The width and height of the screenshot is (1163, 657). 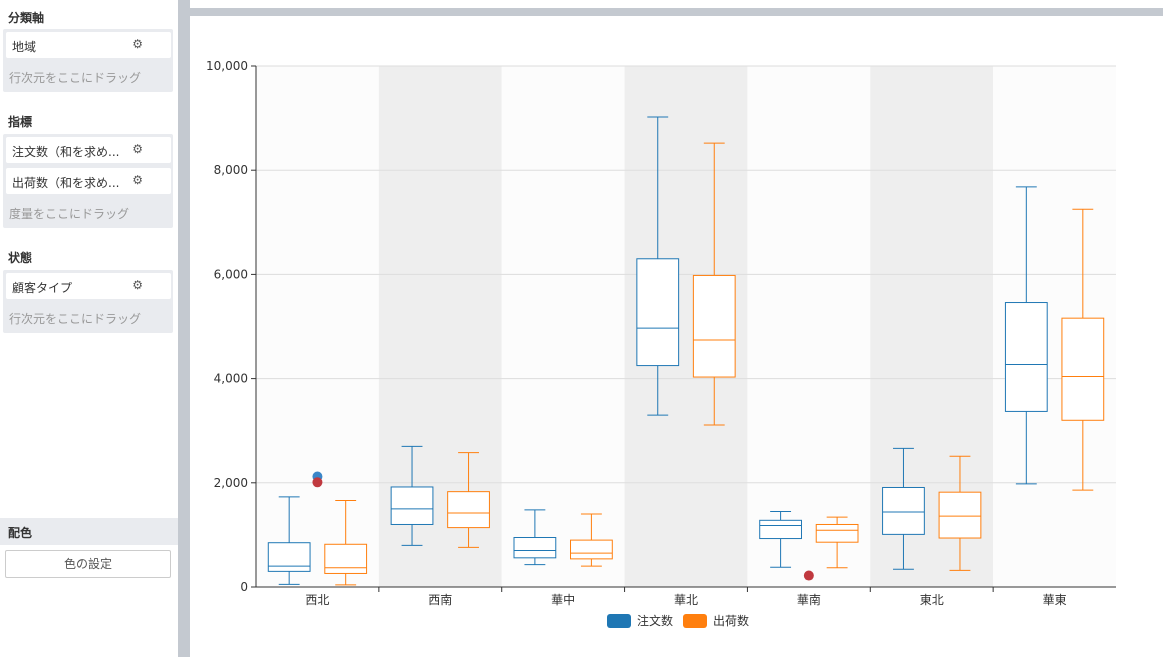 I want to click on panel-divider, so click(x=184, y=328).